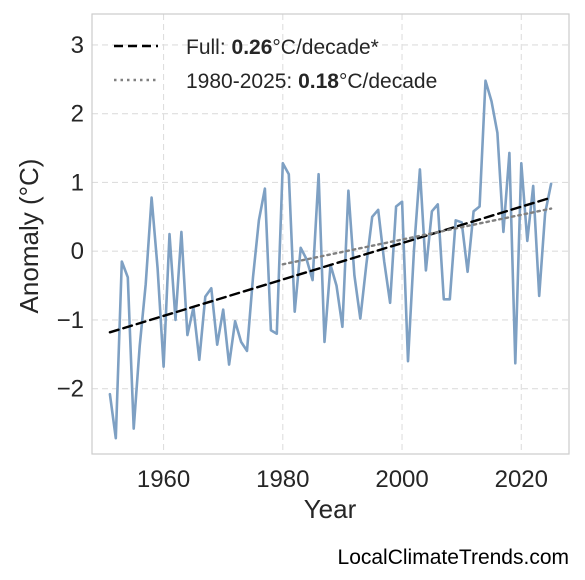 The width and height of the screenshot is (585, 580). Describe the element at coordinates (521, 479) in the screenshot. I see `x-tick-label: 2020` at that location.